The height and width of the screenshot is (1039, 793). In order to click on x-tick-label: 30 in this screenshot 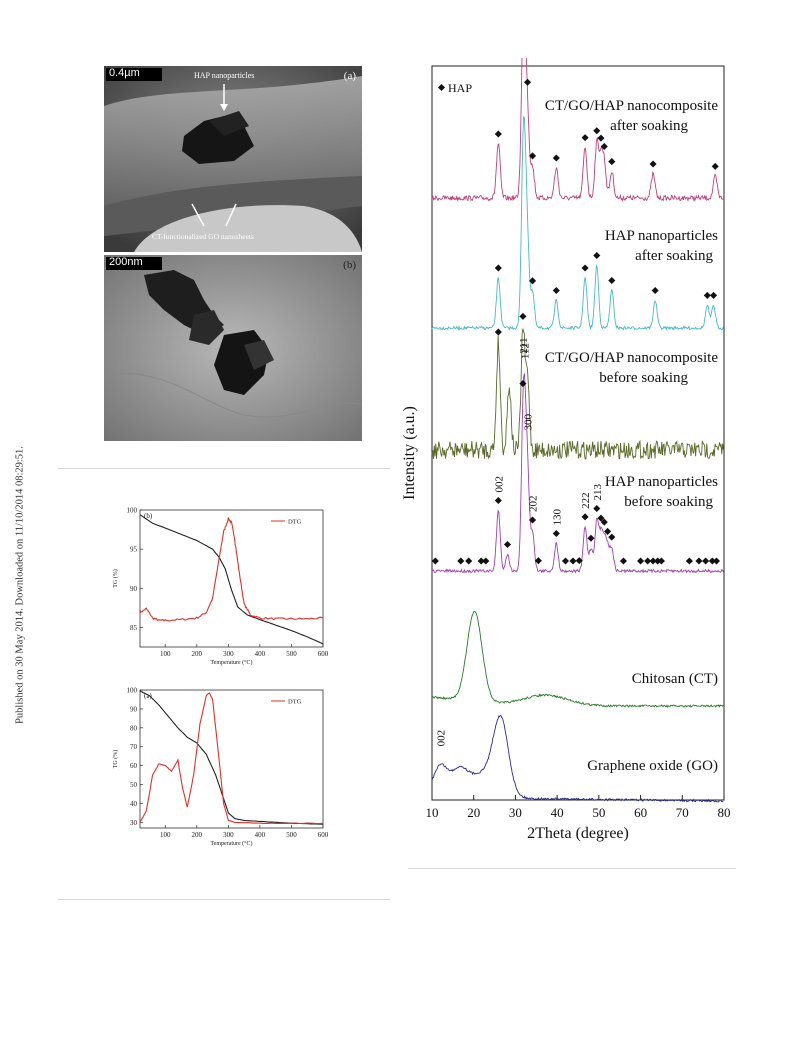, I will do `click(515, 812)`.